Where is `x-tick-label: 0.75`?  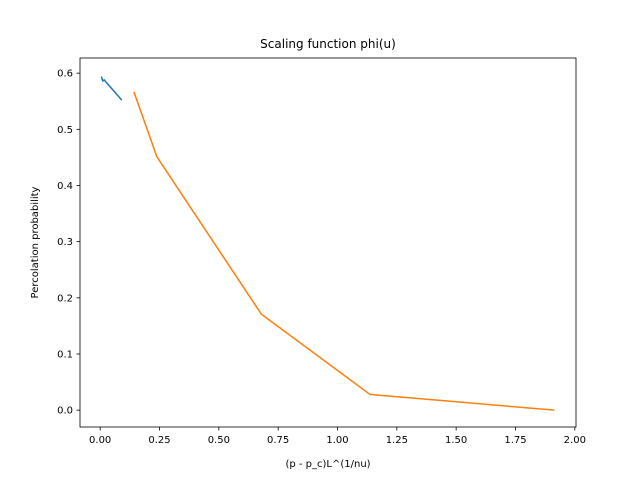
x-tick-label: 0.75 is located at coordinates (278, 440).